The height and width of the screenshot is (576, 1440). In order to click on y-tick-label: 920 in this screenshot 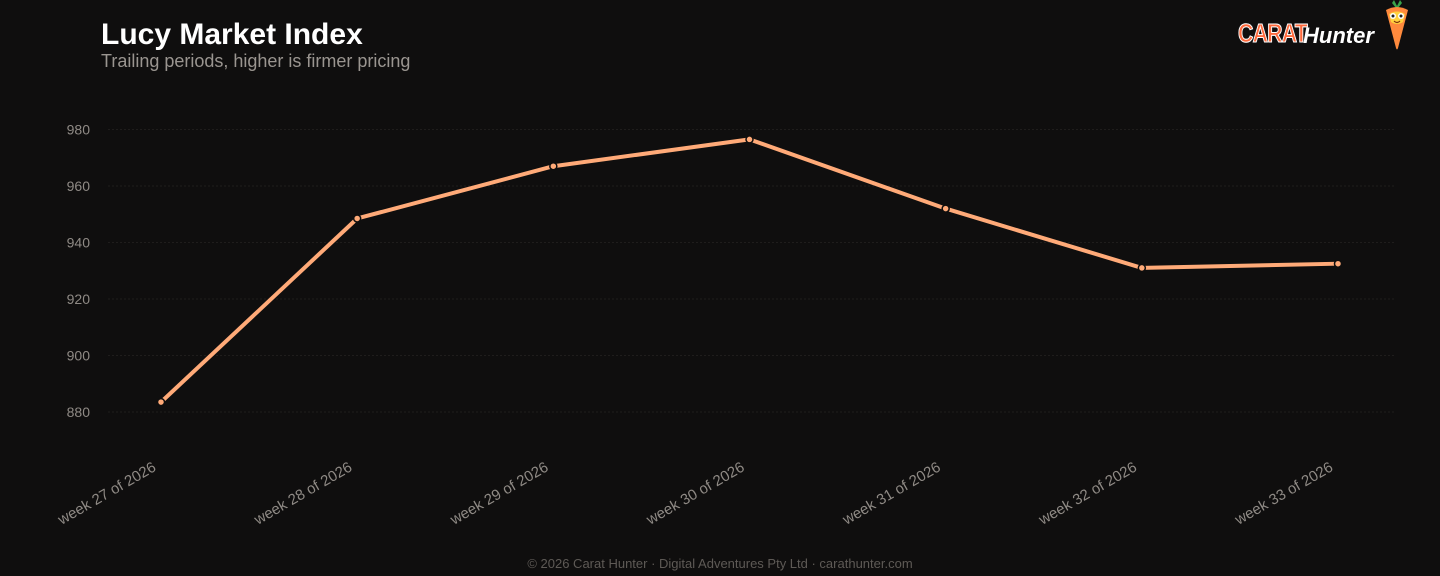, I will do `click(79, 299)`.